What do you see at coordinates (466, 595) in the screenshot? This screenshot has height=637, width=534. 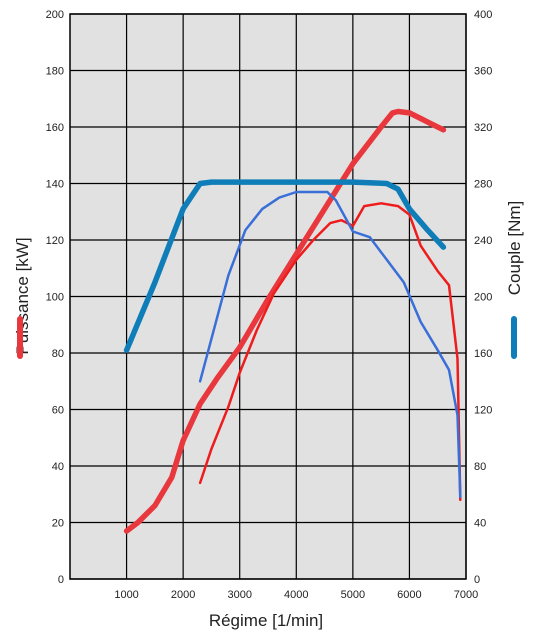 I see `x-tick-label: 7000` at bounding box center [466, 595].